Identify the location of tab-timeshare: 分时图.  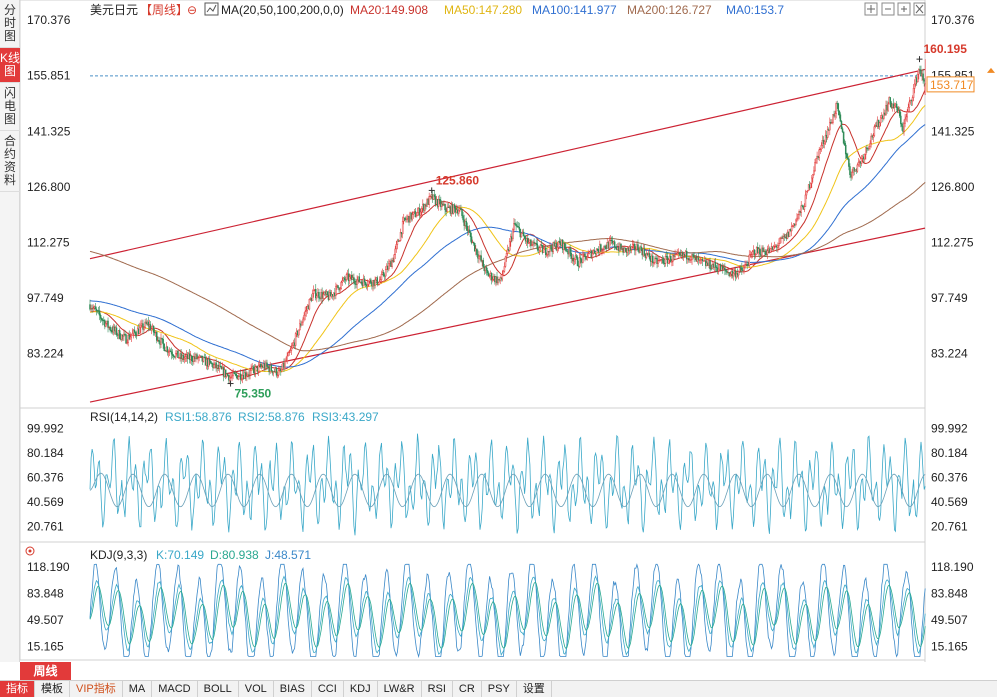
(10, 24).